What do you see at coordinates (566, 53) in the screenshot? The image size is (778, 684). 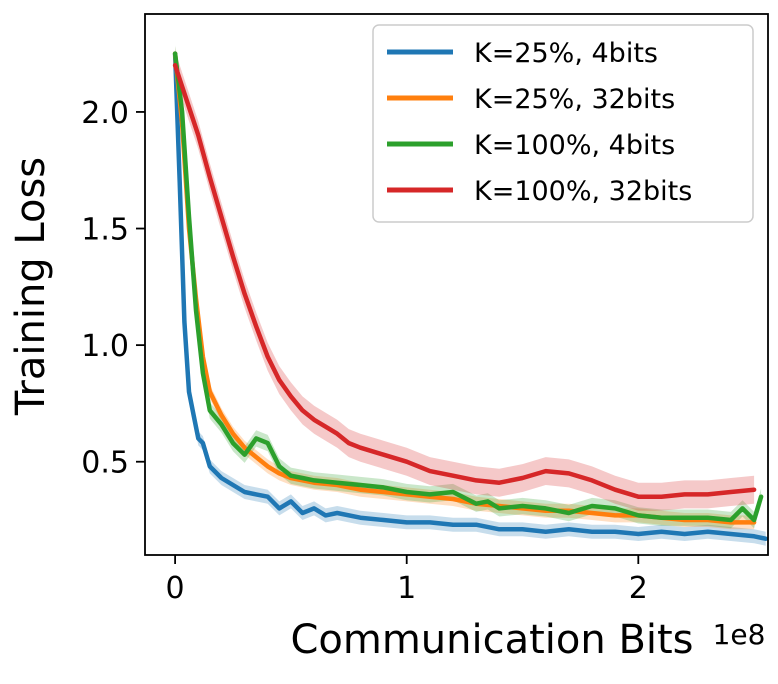 I see `legend-label-k-25-4bits: K=25%, 4bits` at bounding box center [566, 53].